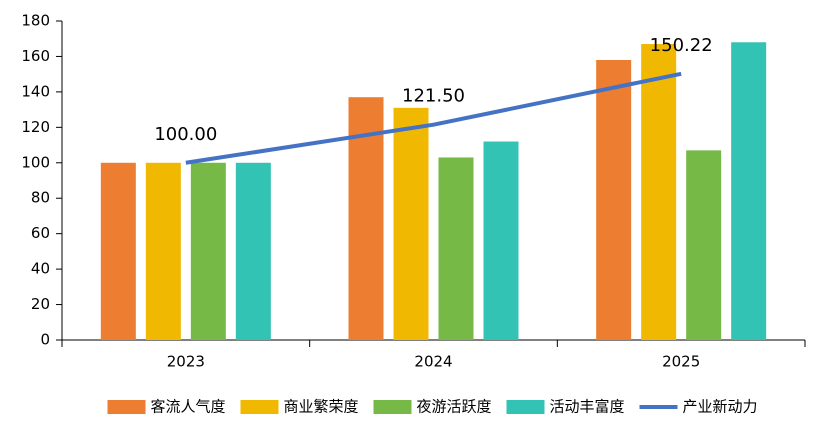  What do you see at coordinates (186, 362) in the screenshot?
I see `x-tick-label: 2023` at bounding box center [186, 362].